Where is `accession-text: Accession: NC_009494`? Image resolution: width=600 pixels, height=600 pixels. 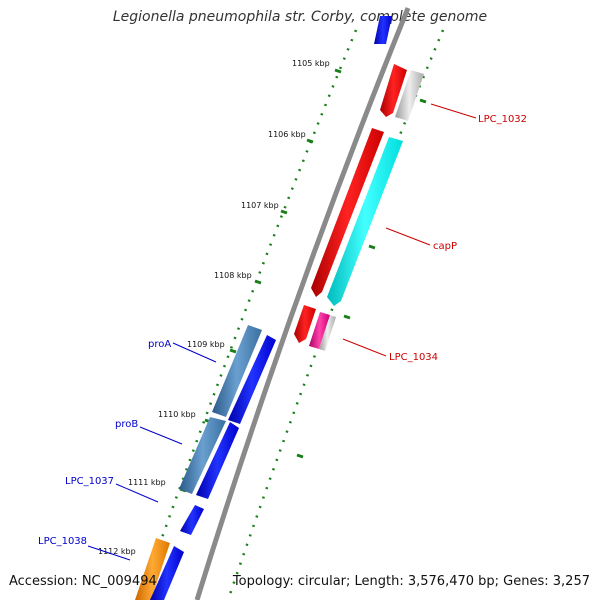 accession-text: Accession: NC_009494 is located at coordinates (83, 581).